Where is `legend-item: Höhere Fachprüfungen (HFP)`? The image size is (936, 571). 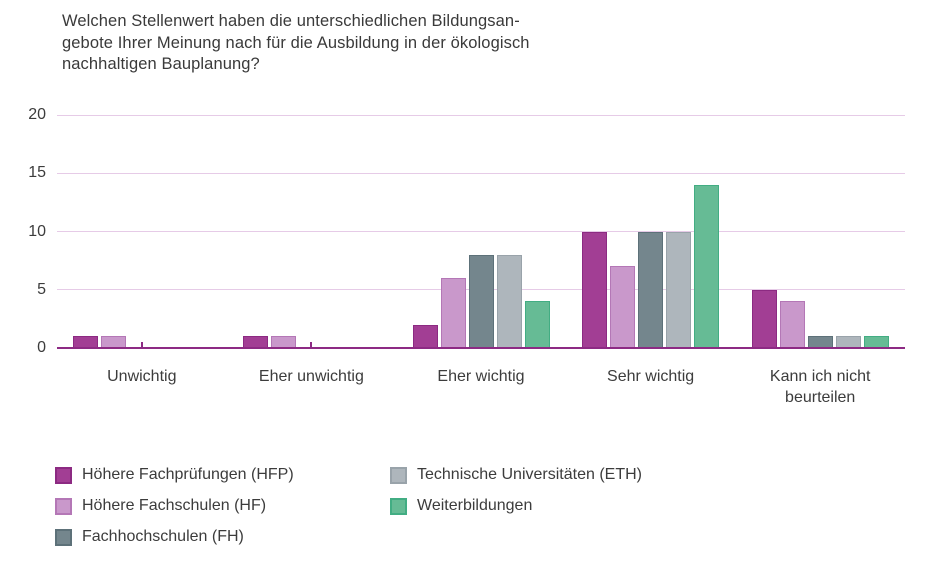
legend-item: Höhere Fachprüfungen (HFP) is located at coordinates (174, 475).